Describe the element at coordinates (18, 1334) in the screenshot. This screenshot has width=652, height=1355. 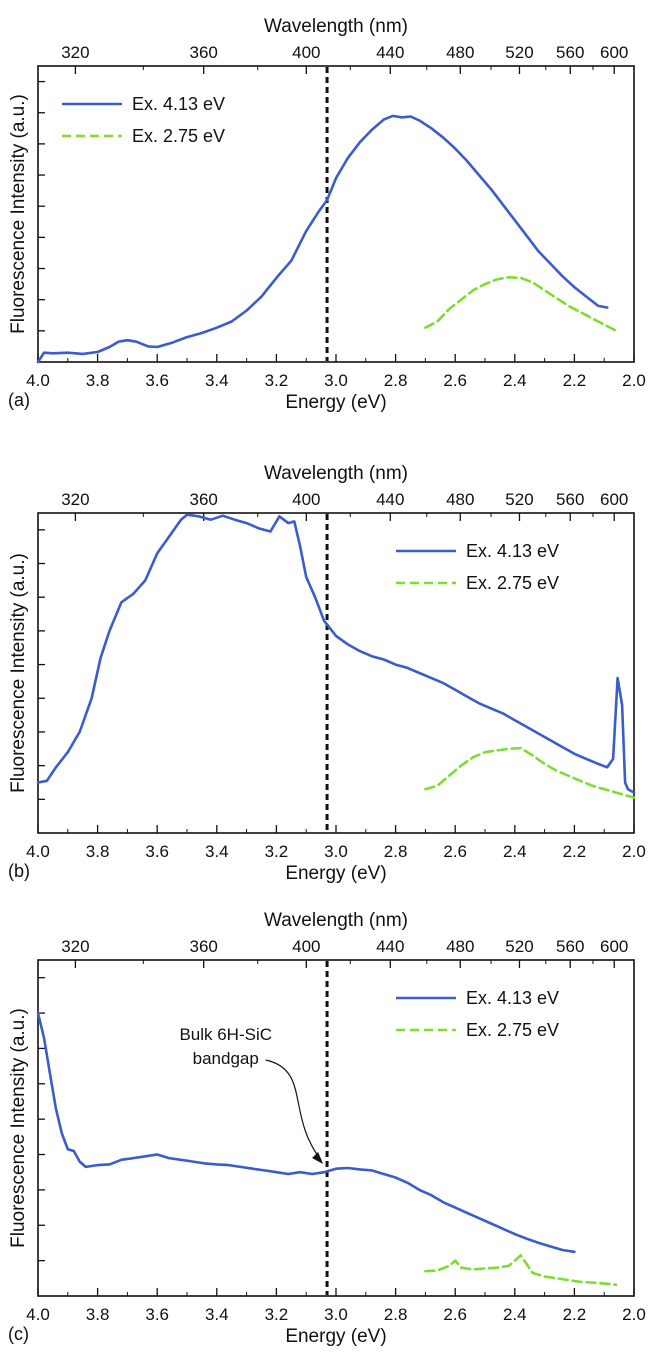
I see `panel-label: (c)` at that location.